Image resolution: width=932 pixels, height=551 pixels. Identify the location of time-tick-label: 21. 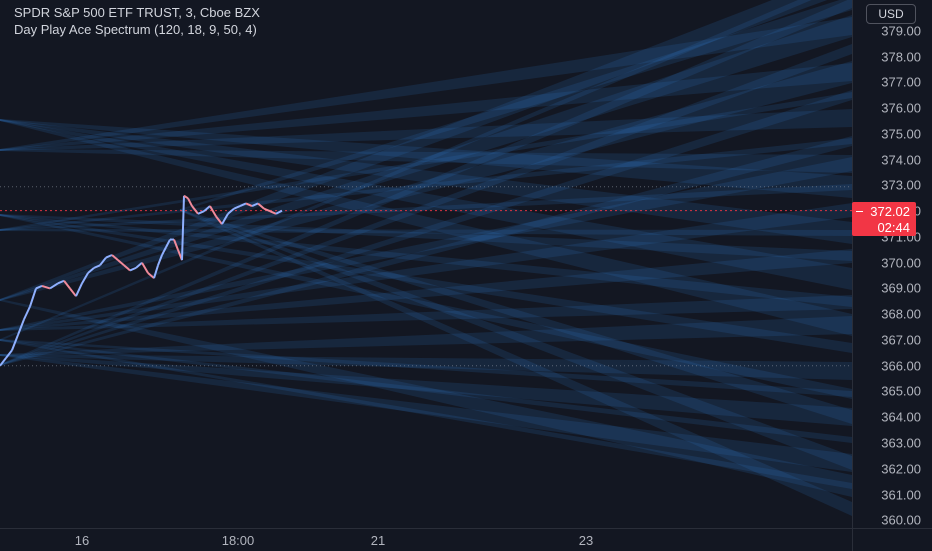
(378, 540).